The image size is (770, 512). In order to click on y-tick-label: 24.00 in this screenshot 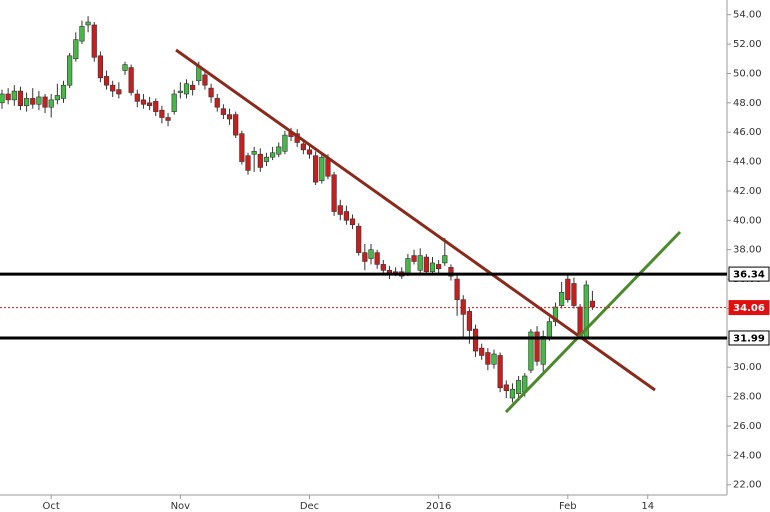, I will do `click(747, 455)`.